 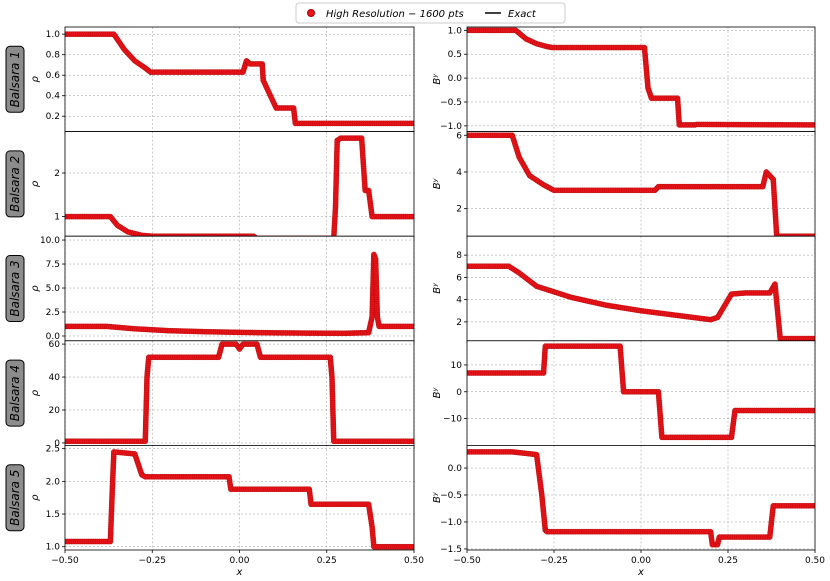 I want to click on row-label-3: Balsara 3, so click(x=15, y=288).